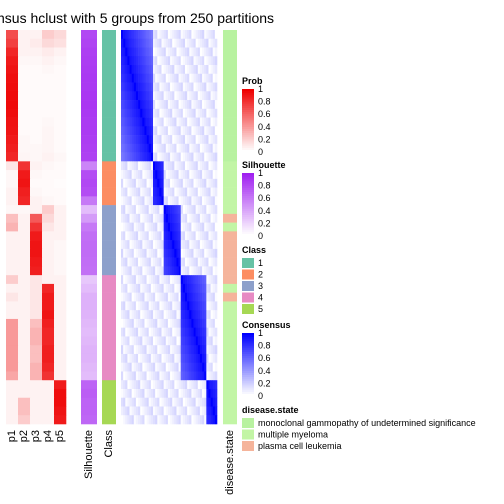 The height and width of the screenshot is (504, 504). Describe the element at coordinates (293, 435) in the screenshot. I see `disease-state-legend-label: multiple myeloma` at that location.